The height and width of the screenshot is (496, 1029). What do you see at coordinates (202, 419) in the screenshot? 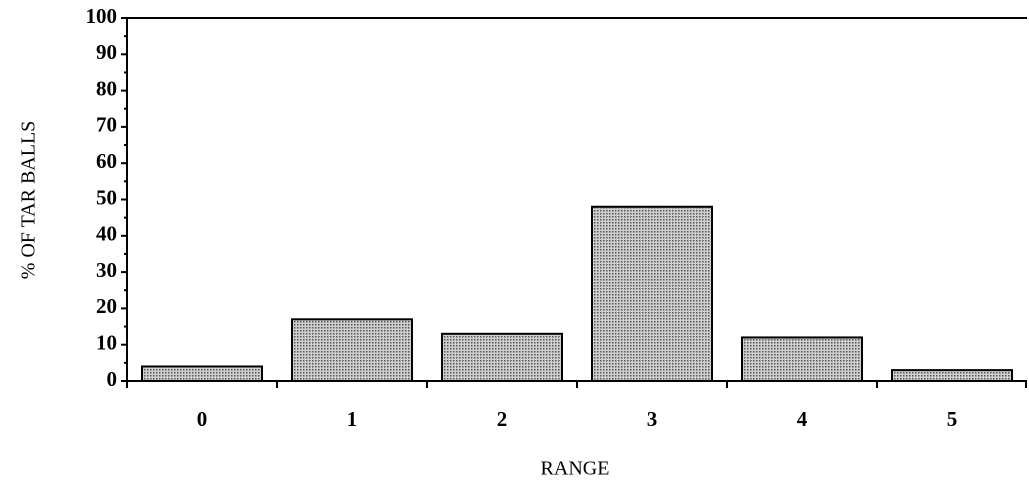
I see `x-tick-label: 0` at bounding box center [202, 419].